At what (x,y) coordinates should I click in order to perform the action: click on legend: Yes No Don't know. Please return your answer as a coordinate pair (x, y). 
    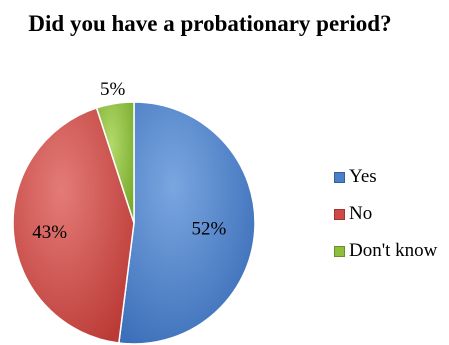
    Looking at the image, I should click on (386, 222).